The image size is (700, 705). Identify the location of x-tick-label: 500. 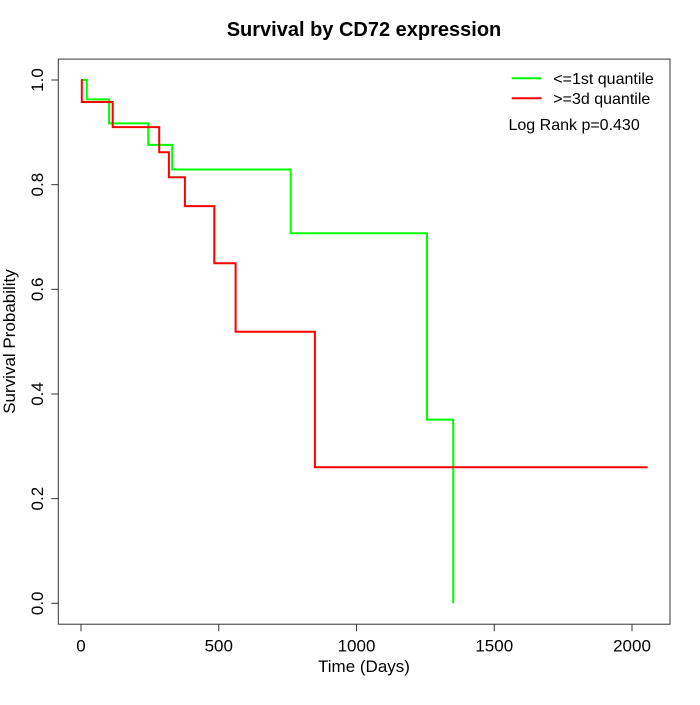
(219, 646).